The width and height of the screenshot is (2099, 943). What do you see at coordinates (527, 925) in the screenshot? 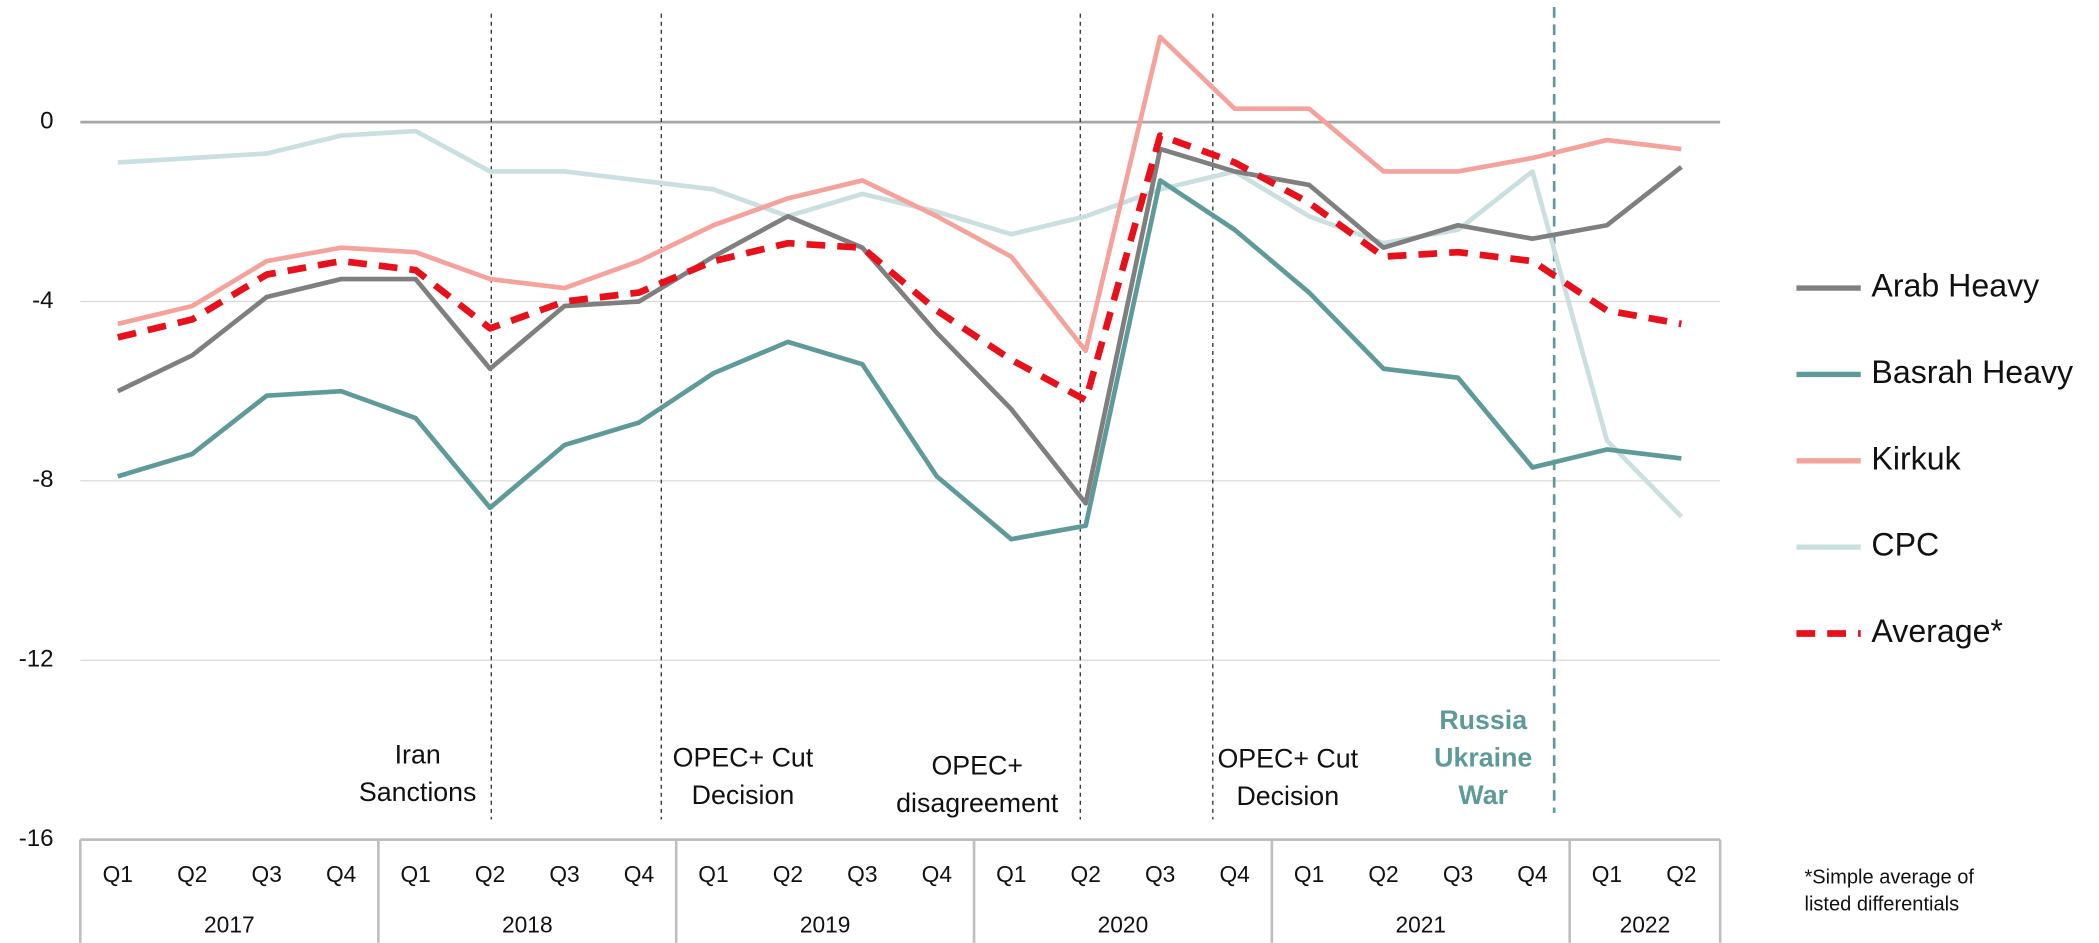
I see `x-group-label: 2018` at bounding box center [527, 925].